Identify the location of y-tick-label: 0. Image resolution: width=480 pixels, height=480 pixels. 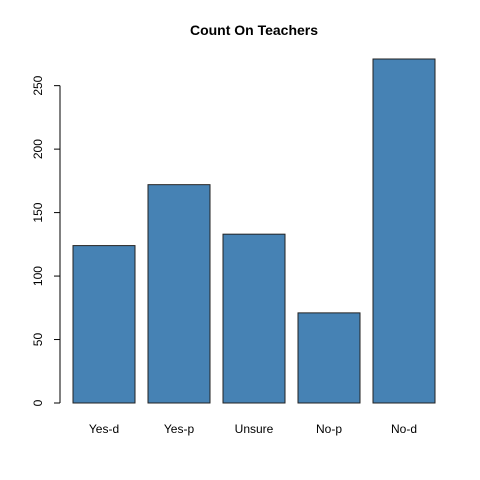
(38, 402).